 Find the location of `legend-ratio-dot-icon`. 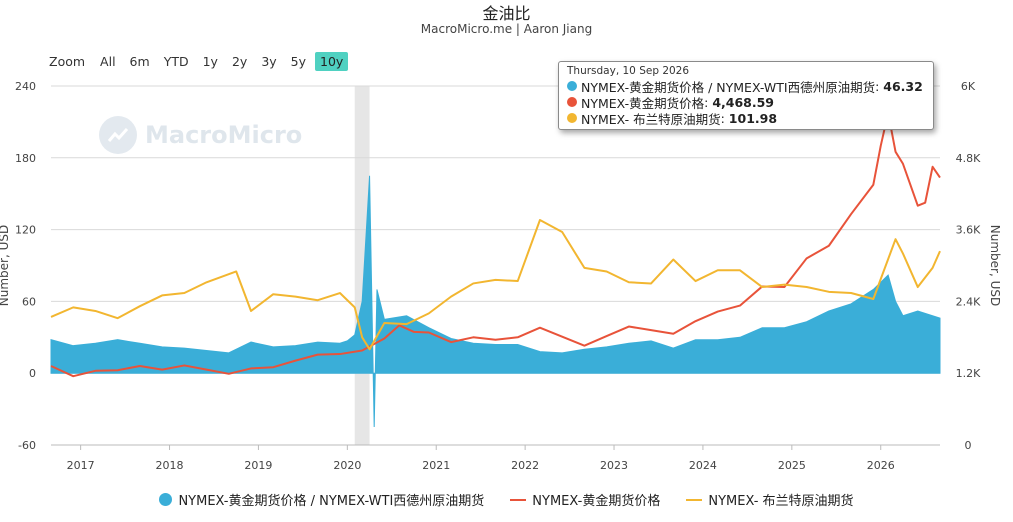

legend-ratio-dot-icon is located at coordinates (166, 499).